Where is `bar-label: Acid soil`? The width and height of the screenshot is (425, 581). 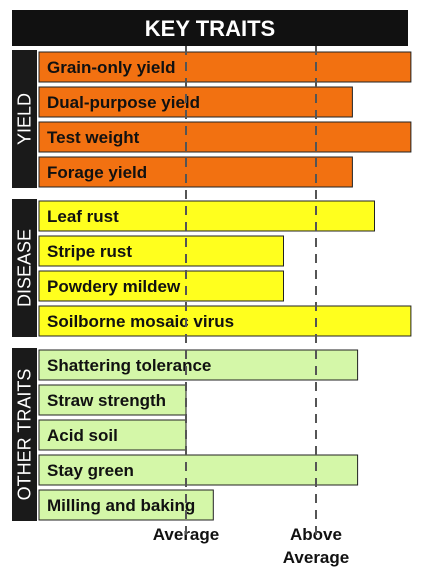 bar-label: Acid soil is located at coordinates (82, 435).